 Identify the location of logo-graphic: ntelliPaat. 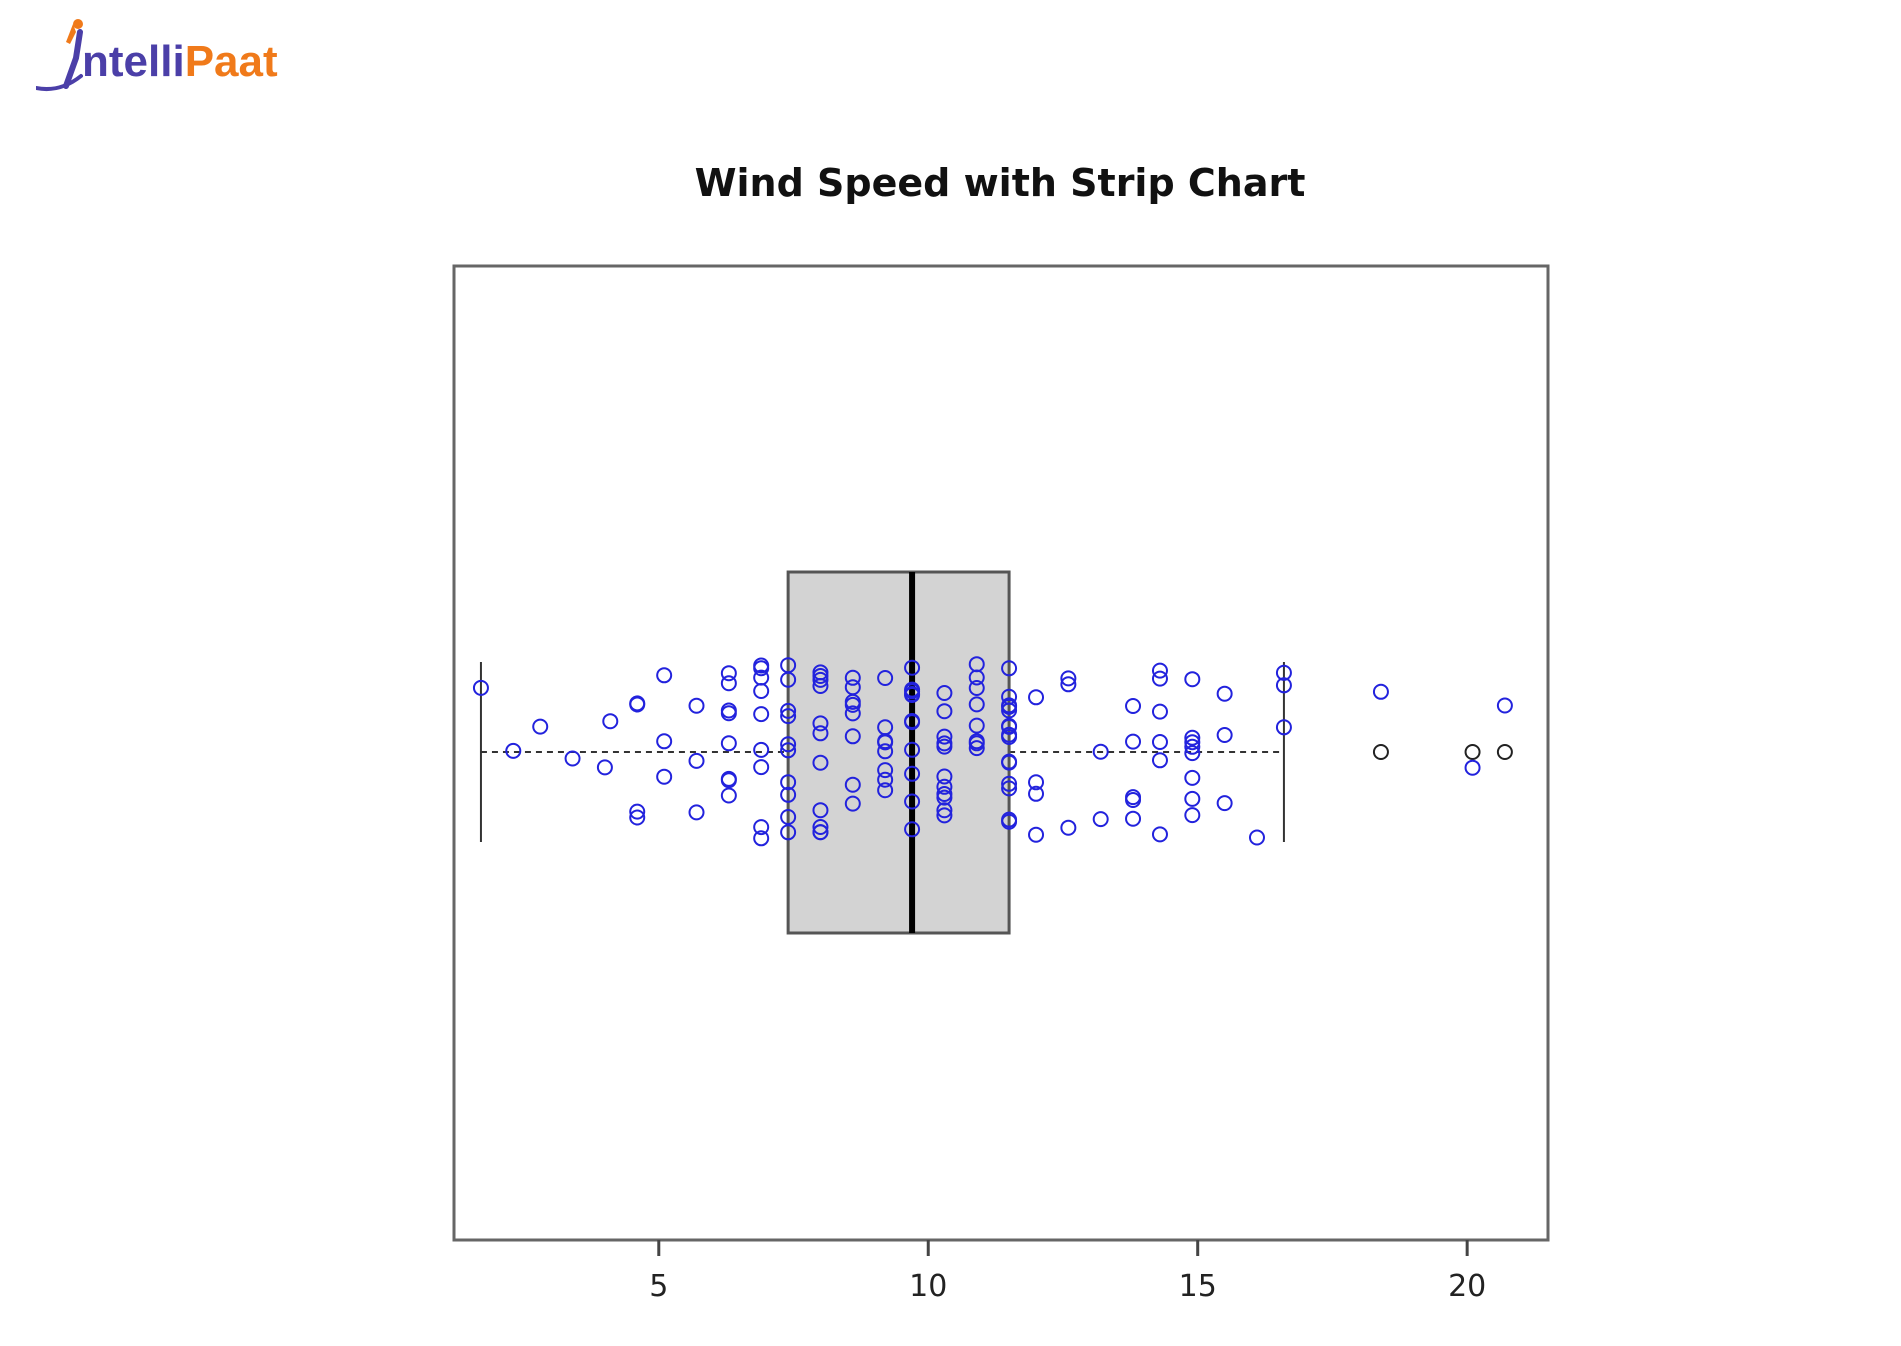
(156, 55).